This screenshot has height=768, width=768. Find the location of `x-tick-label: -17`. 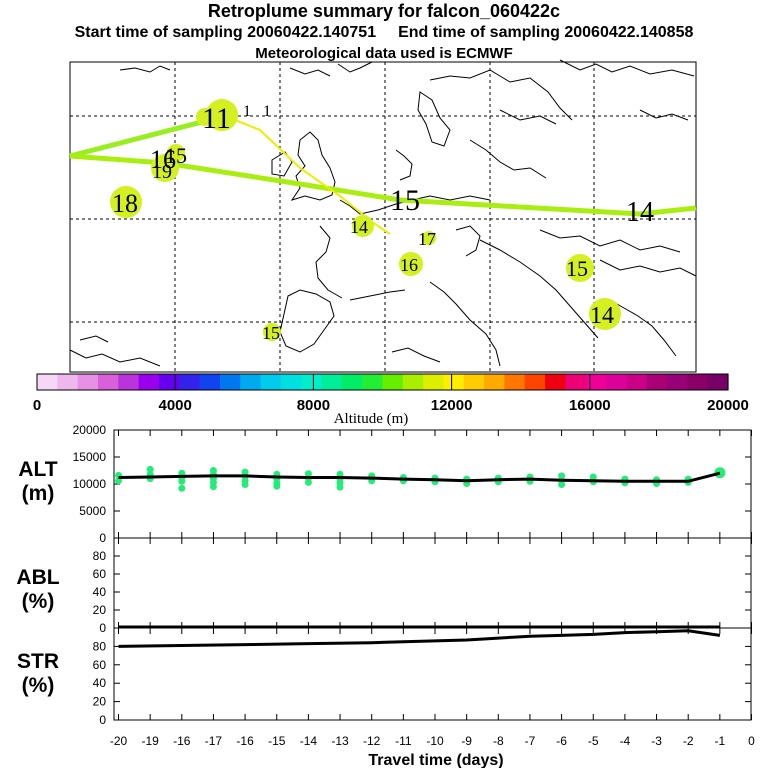

x-tick-label: -17 is located at coordinates (214, 741).